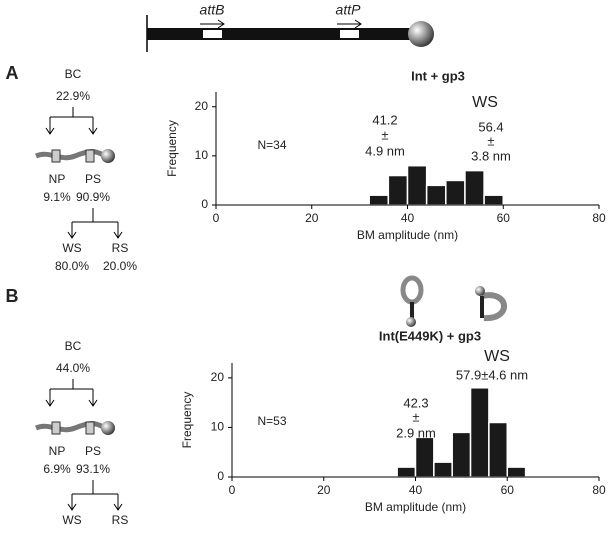  What do you see at coordinates (212, 10) in the screenshot?
I see `att-label: attB` at bounding box center [212, 10].